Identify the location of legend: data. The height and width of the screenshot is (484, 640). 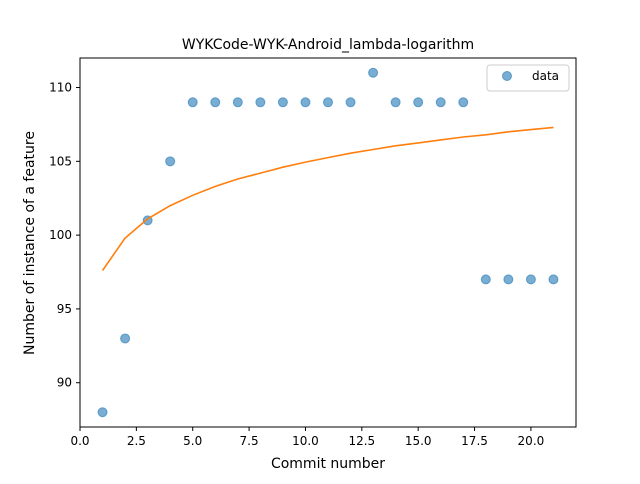
(528, 78).